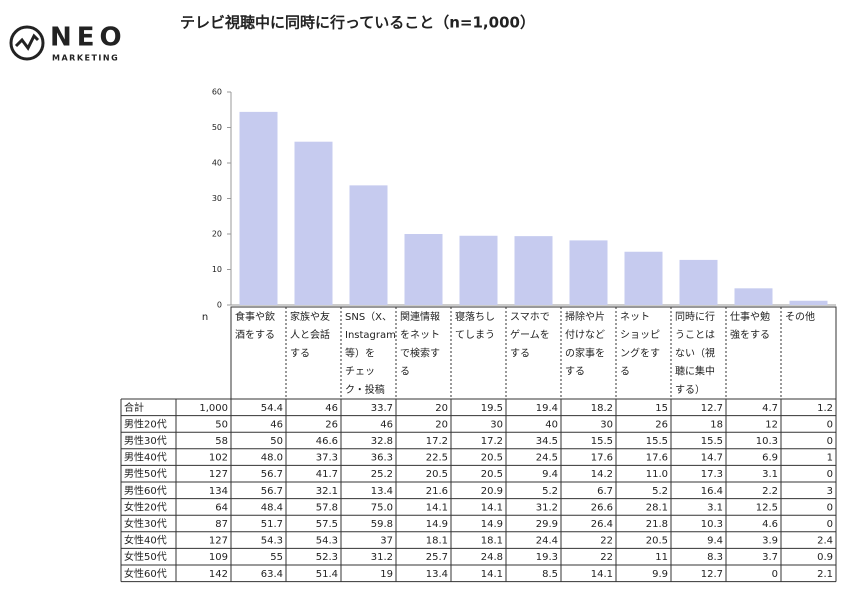 The image size is (858, 609). What do you see at coordinates (217, 198) in the screenshot?
I see `y-tick-label: 30` at bounding box center [217, 198].